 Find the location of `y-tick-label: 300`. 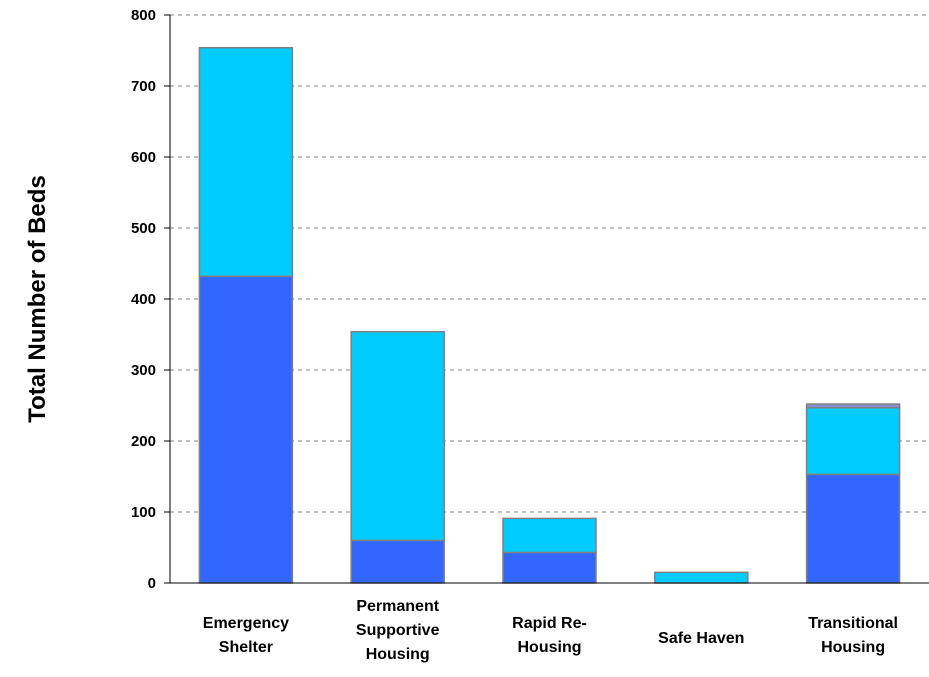

y-tick-label: 300 is located at coordinates (143, 370).